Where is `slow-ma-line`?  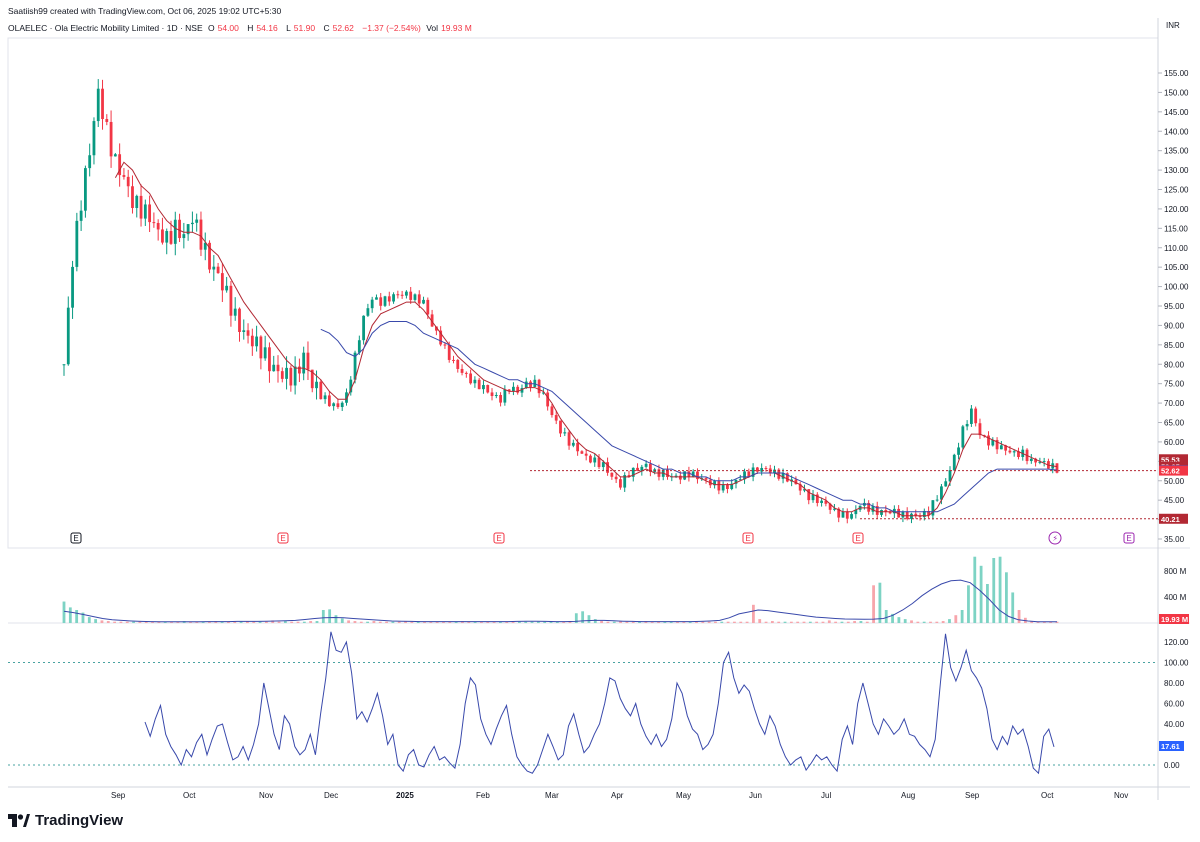 slow-ma-line is located at coordinates (689, 417).